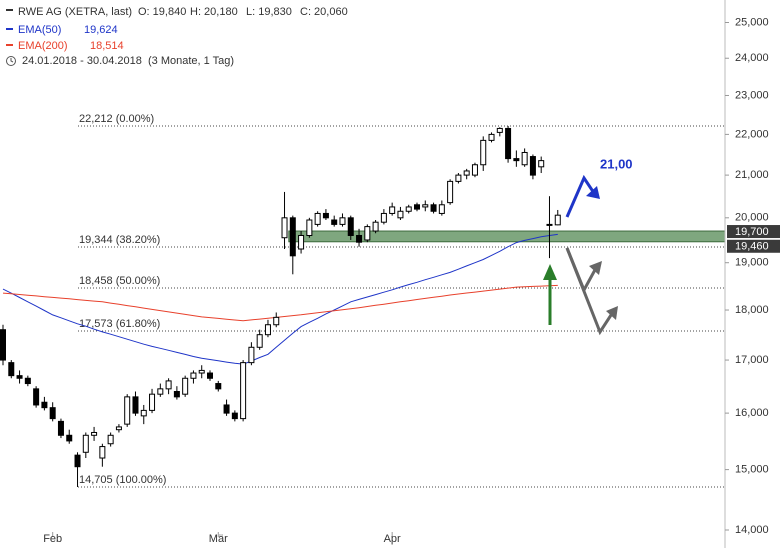 Image resolution: width=780 pixels, height=548 pixels. Describe the element at coordinates (507, 236) in the screenshot. I see `support-zone` at that location.